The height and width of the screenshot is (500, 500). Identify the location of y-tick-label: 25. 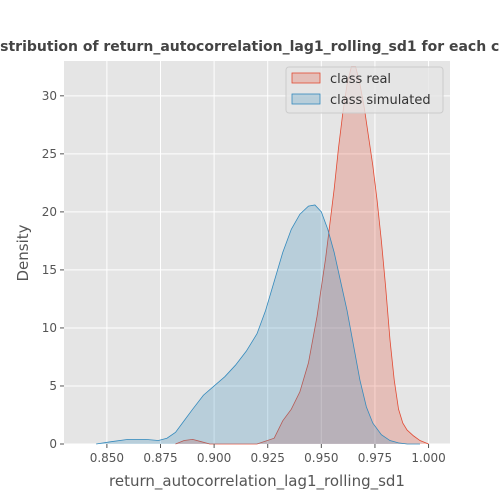
(49, 154).